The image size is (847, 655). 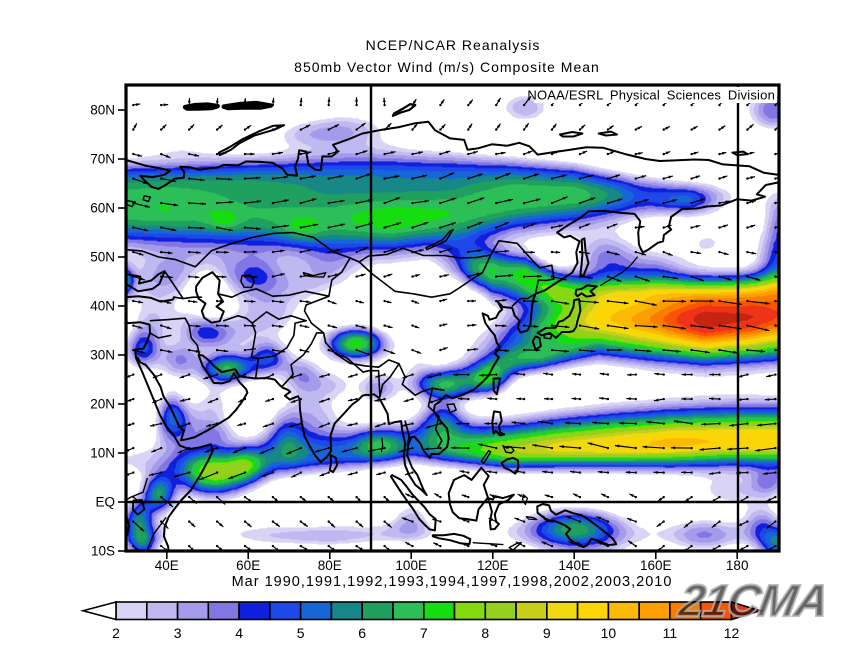 What do you see at coordinates (547, 633) in the screenshot?
I see `svg-text: 9` at bounding box center [547, 633].